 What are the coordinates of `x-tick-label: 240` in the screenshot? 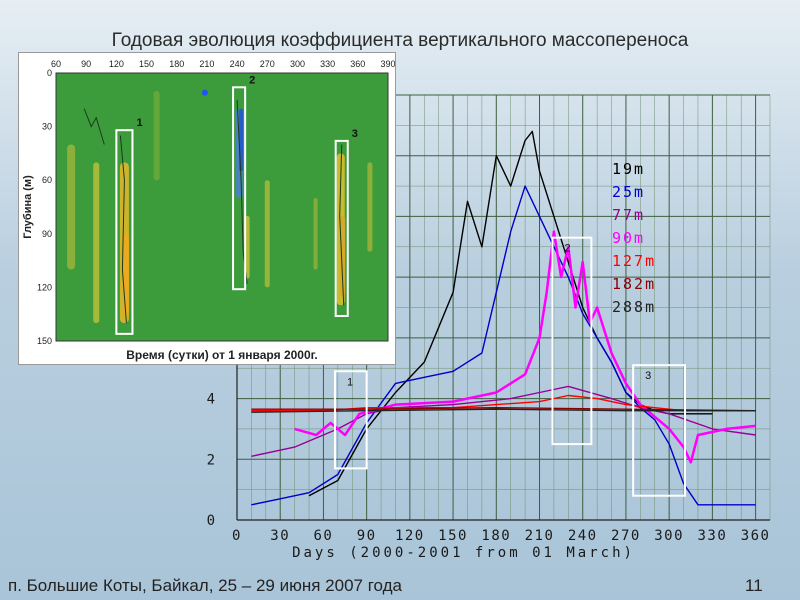 It's located at (583, 536).